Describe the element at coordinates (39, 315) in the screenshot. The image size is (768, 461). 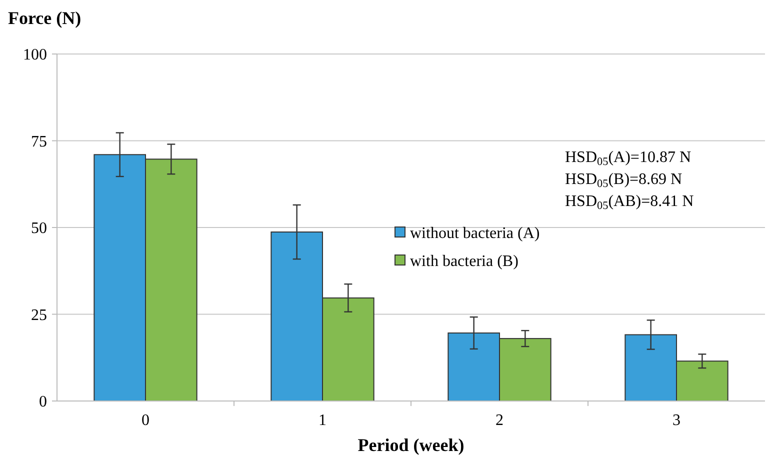
I see `y-tick-label: 25` at that location.